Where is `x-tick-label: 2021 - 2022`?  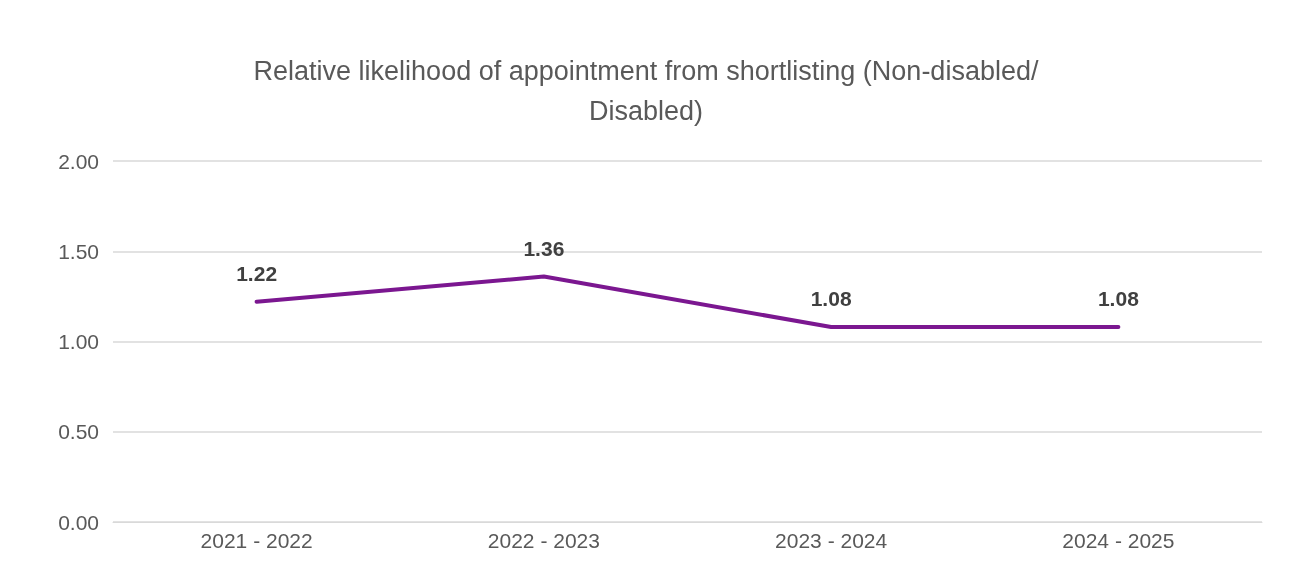
x-tick-label: 2021 - 2022 is located at coordinates (256, 540).